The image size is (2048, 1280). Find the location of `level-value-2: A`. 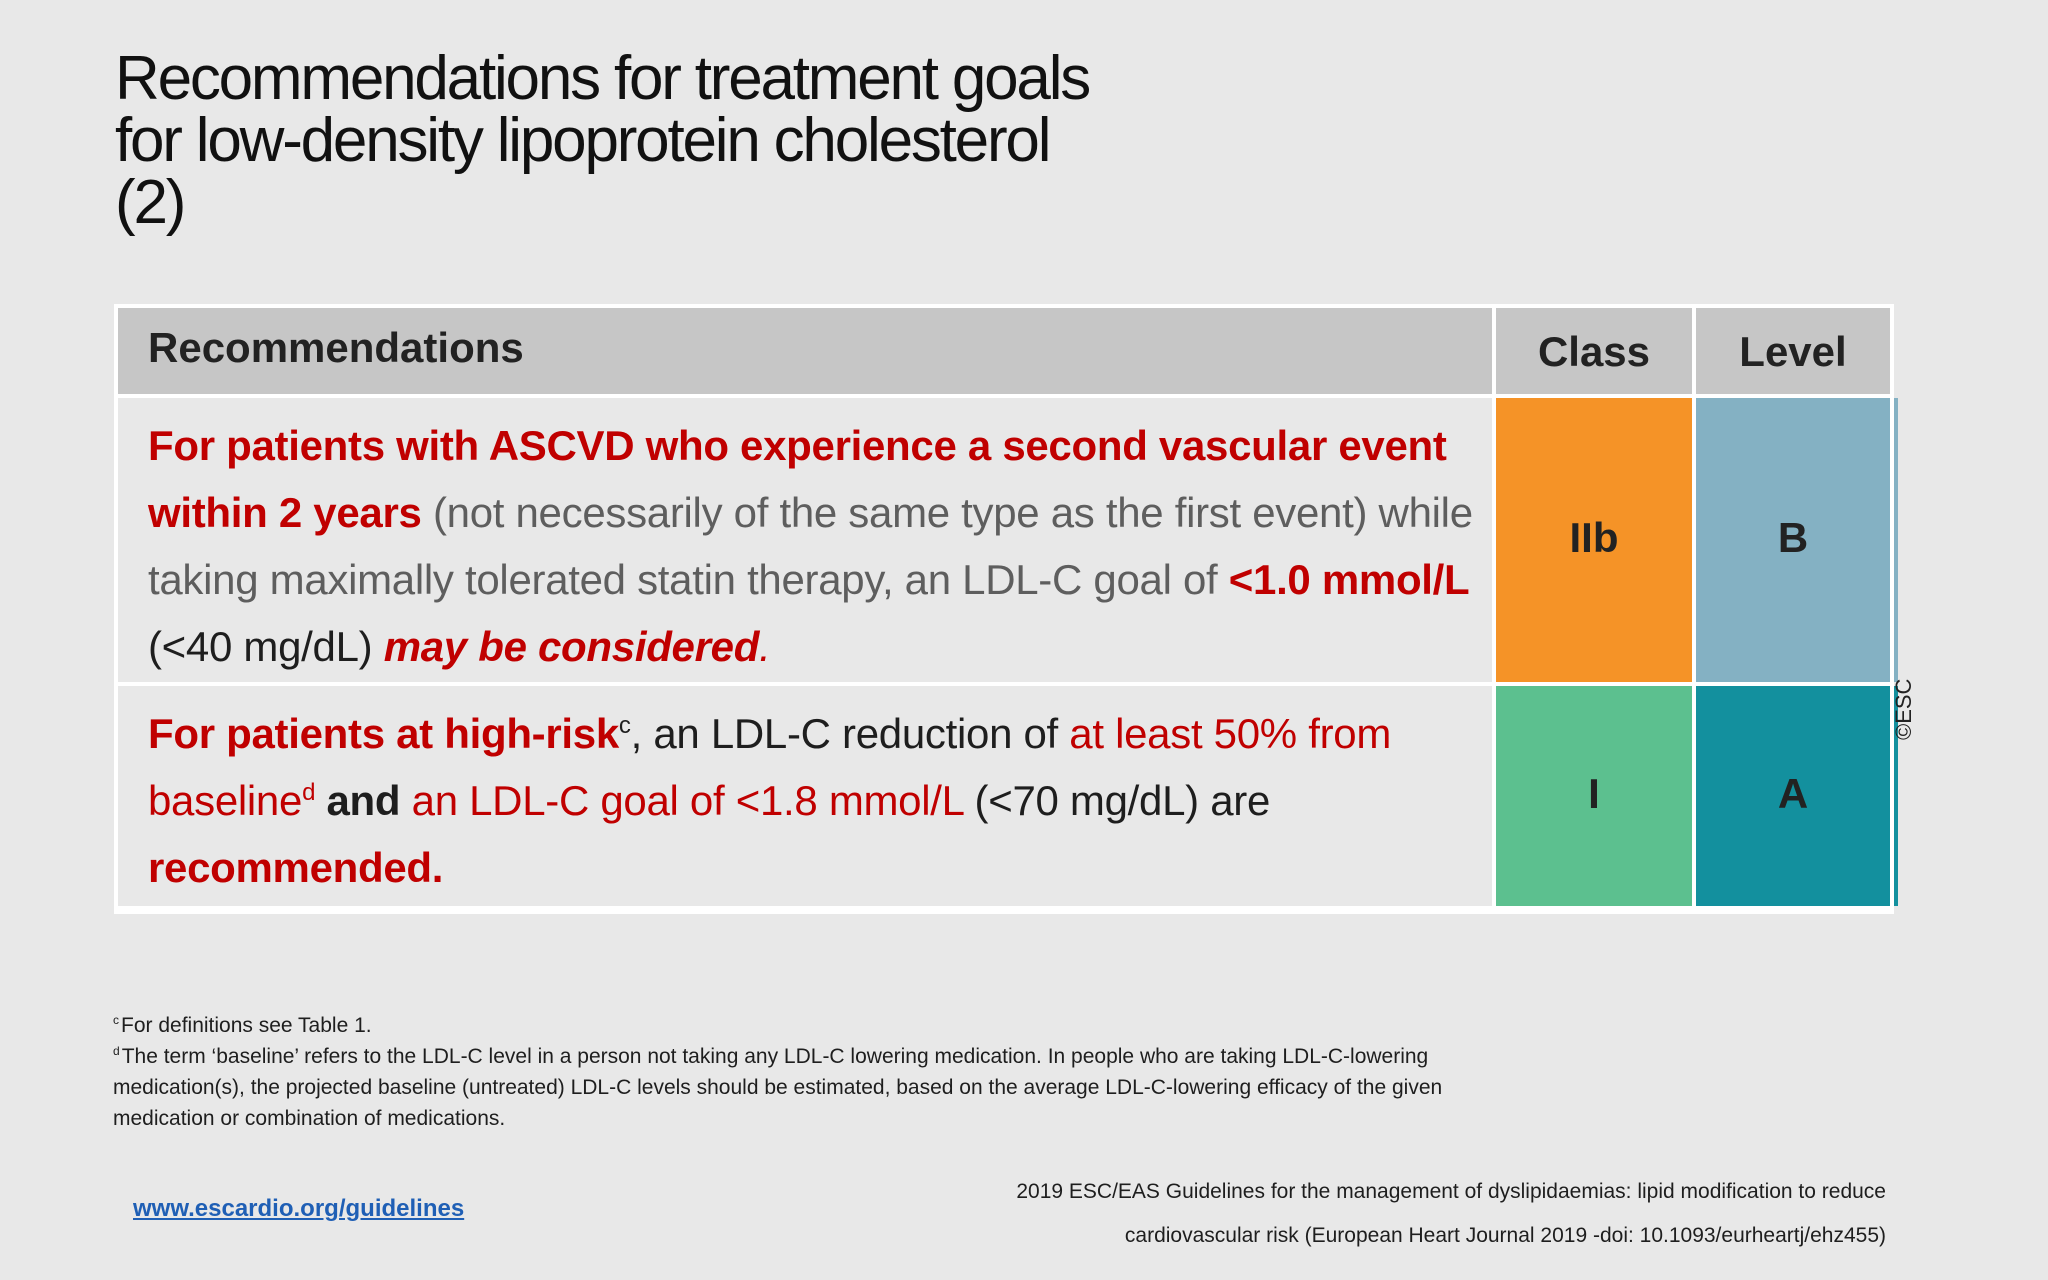

level-value-2: A is located at coordinates (1793, 793).